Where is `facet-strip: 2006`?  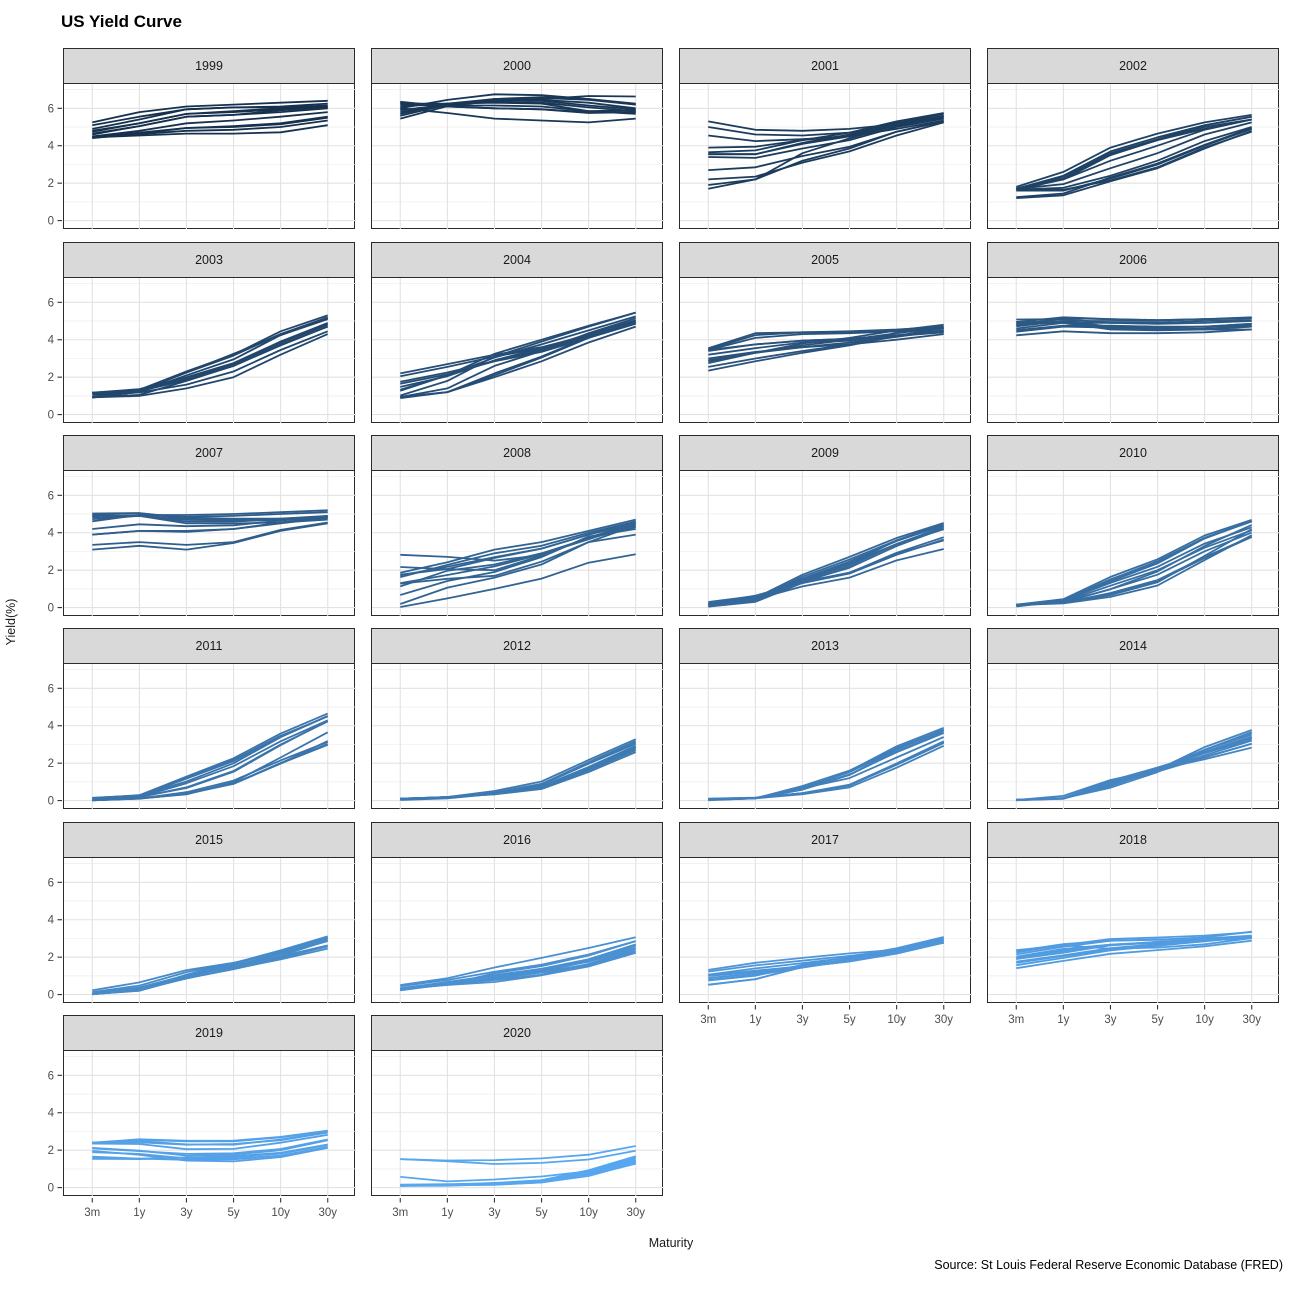 facet-strip: 2006 is located at coordinates (1133, 260).